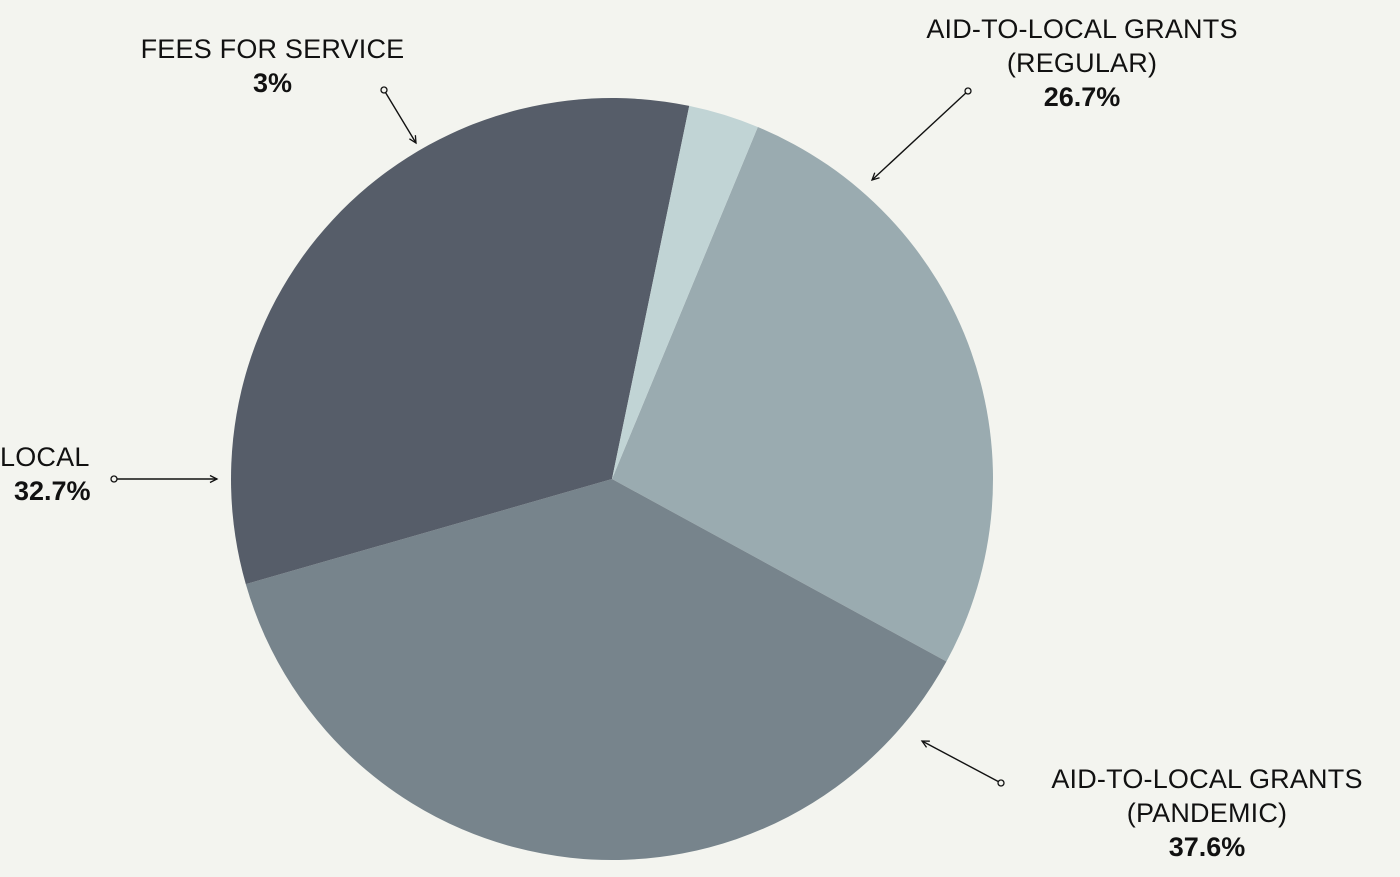 Image resolution: width=1400 pixels, height=877 pixels. Describe the element at coordinates (272, 66) in the screenshot. I see `label-fees-for-service: FEES FOR SERVICE 3%` at that location.